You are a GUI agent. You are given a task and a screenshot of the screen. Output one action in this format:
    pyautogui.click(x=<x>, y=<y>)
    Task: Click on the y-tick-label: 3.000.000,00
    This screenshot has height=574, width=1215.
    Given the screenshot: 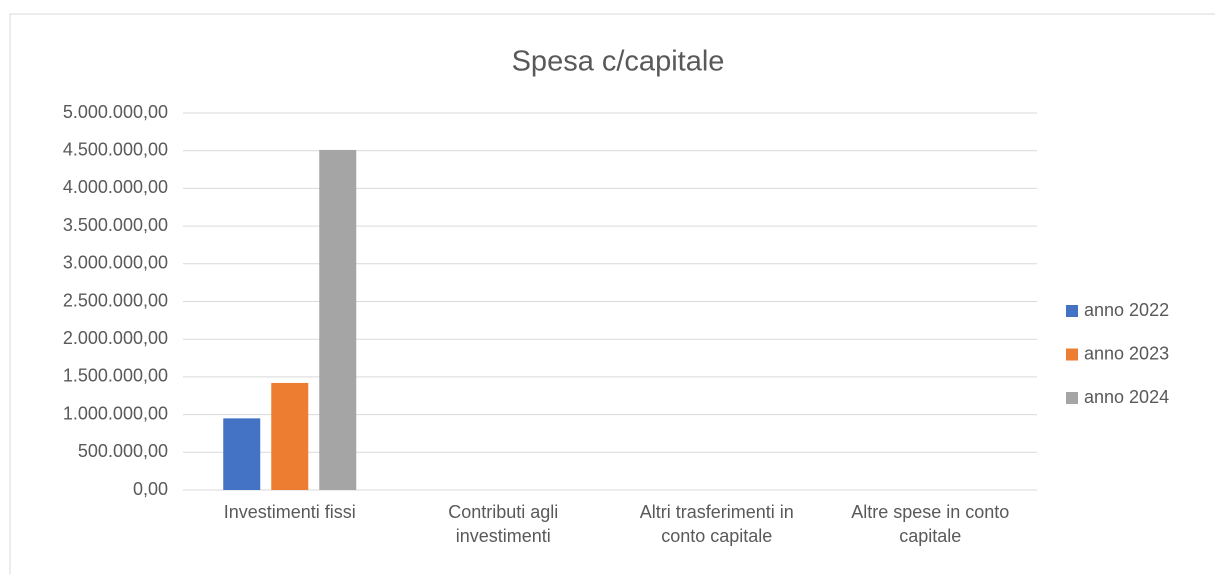 What is the action you would take?
    pyautogui.click(x=115, y=263)
    